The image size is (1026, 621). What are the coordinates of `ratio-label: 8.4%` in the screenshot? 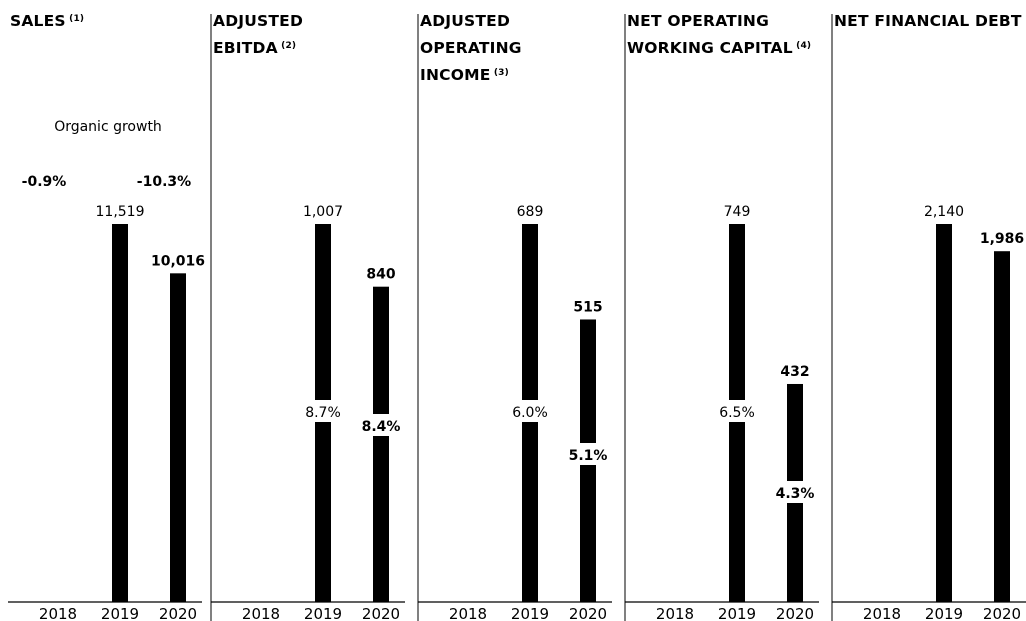 It's located at (381, 427).